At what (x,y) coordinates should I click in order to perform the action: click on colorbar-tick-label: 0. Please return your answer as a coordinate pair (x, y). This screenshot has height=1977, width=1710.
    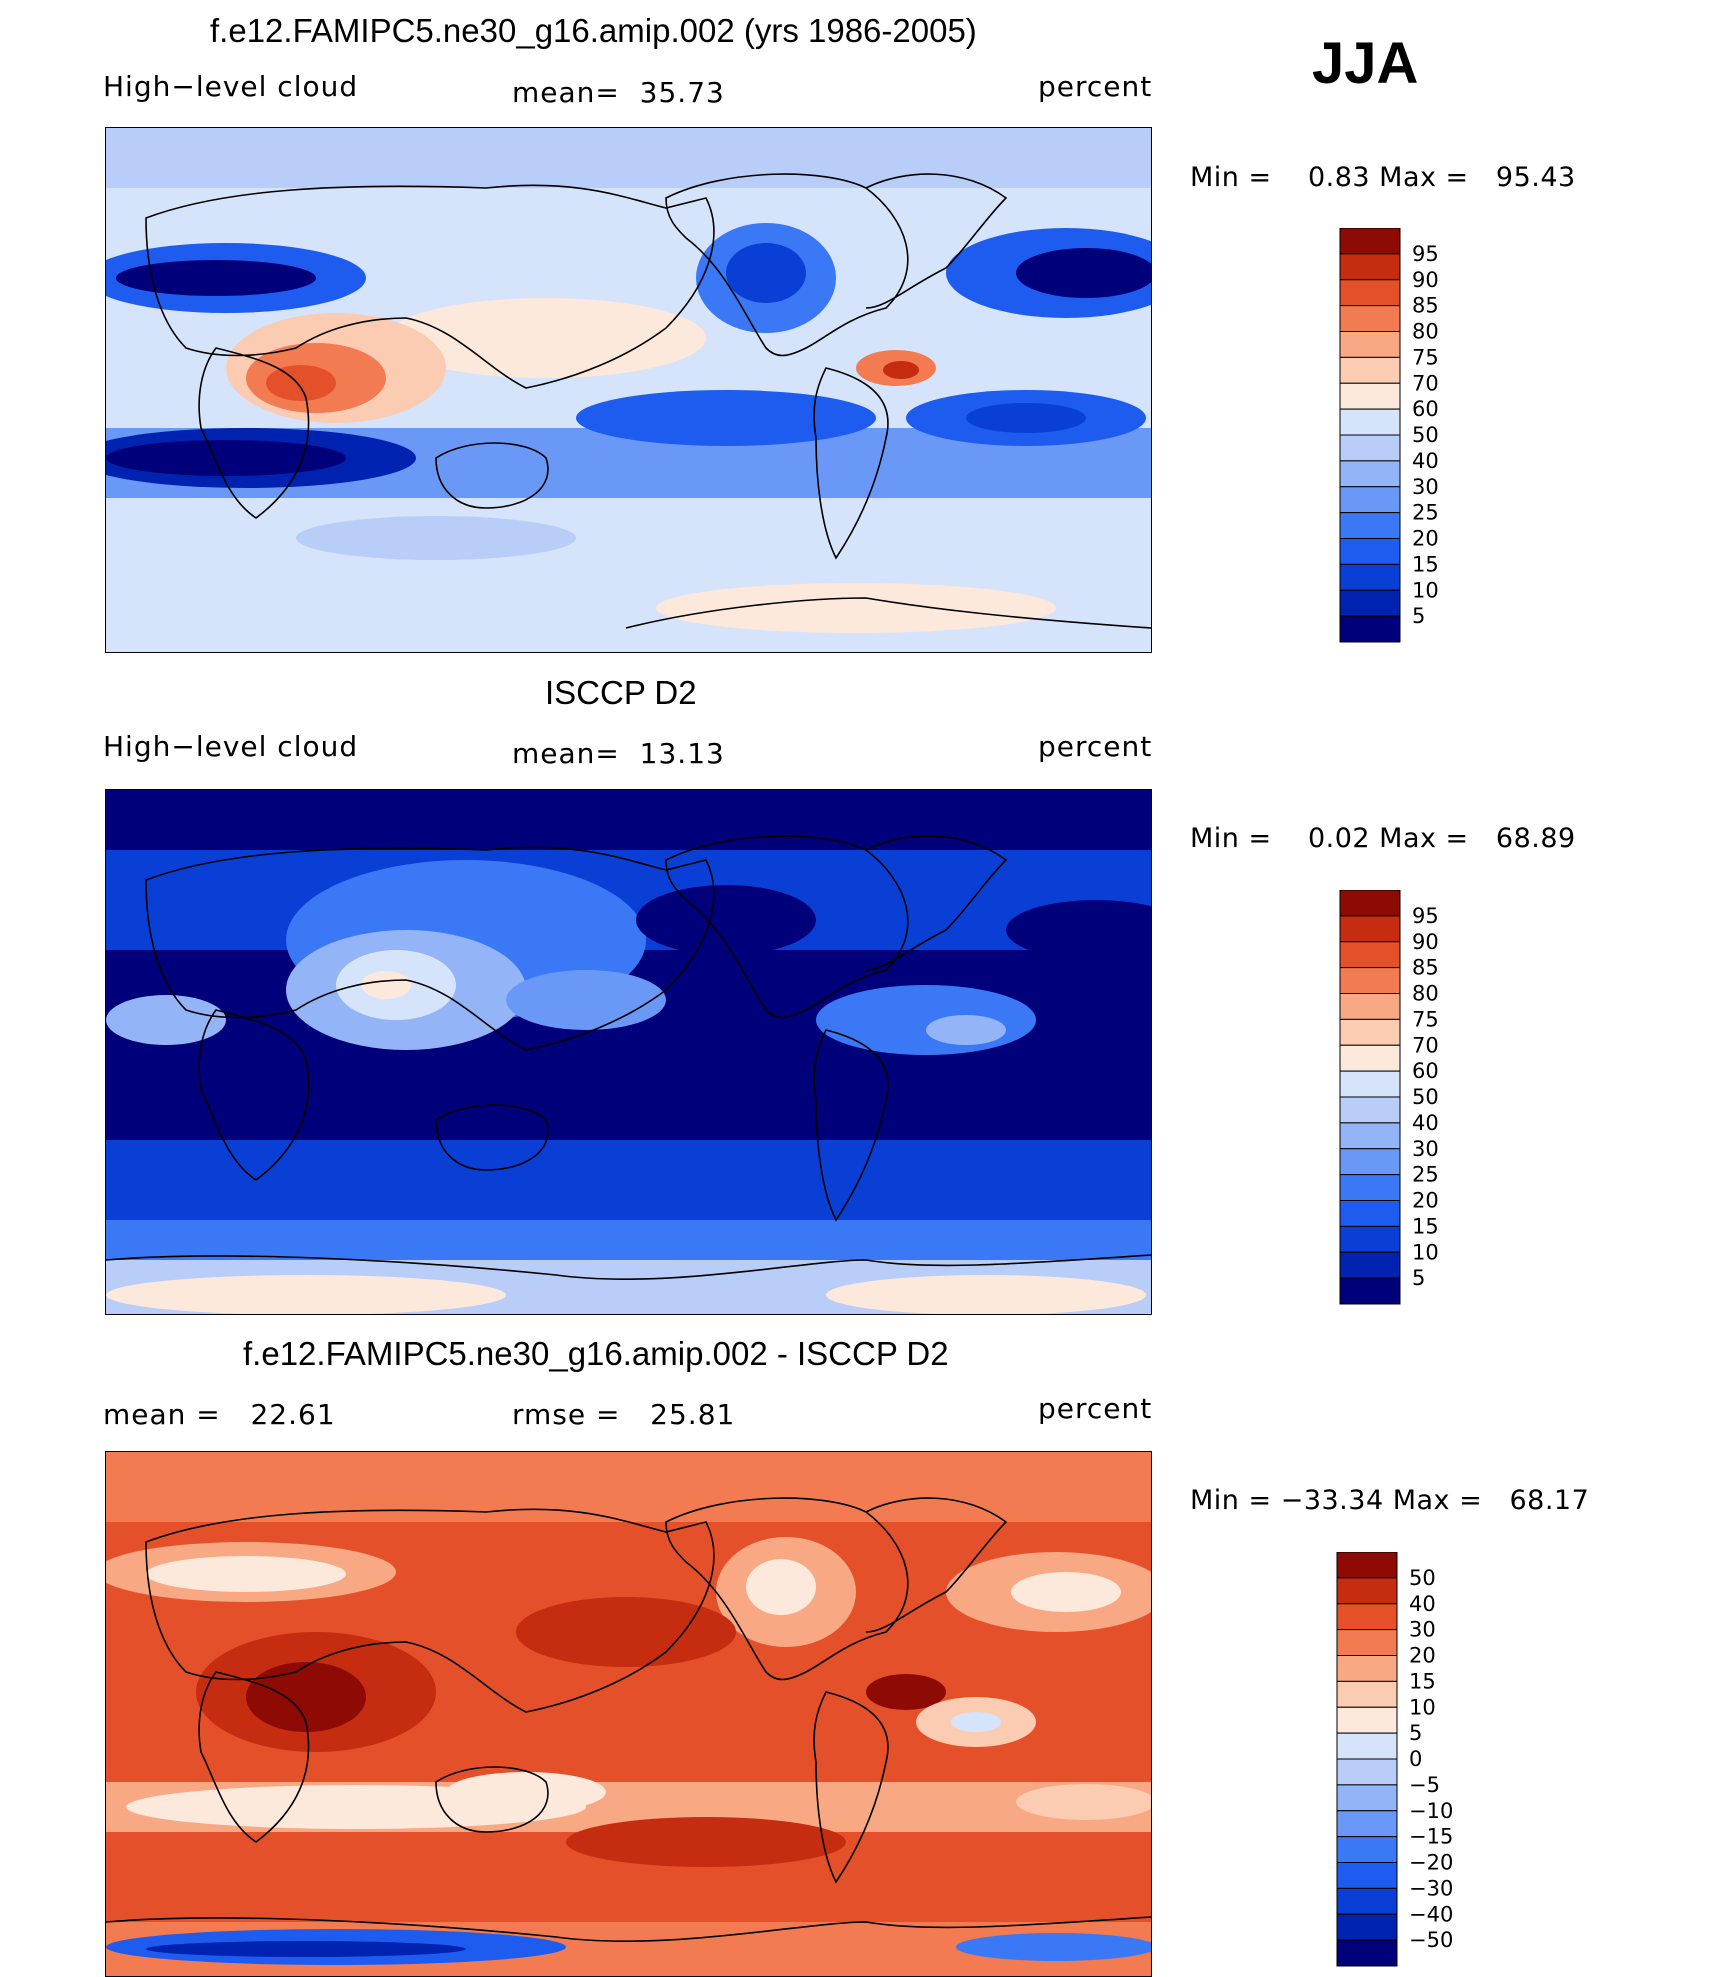
    Looking at the image, I should click on (1415, 1759).